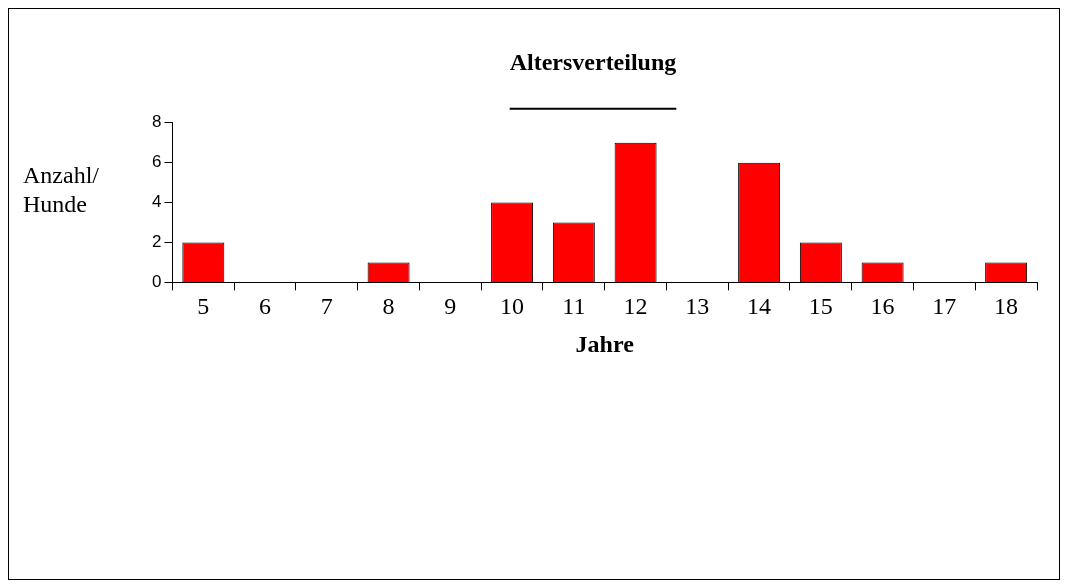 This screenshot has height=588, width=1068. What do you see at coordinates (944, 306) in the screenshot?
I see `x-tick-label: 17` at bounding box center [944, 306].